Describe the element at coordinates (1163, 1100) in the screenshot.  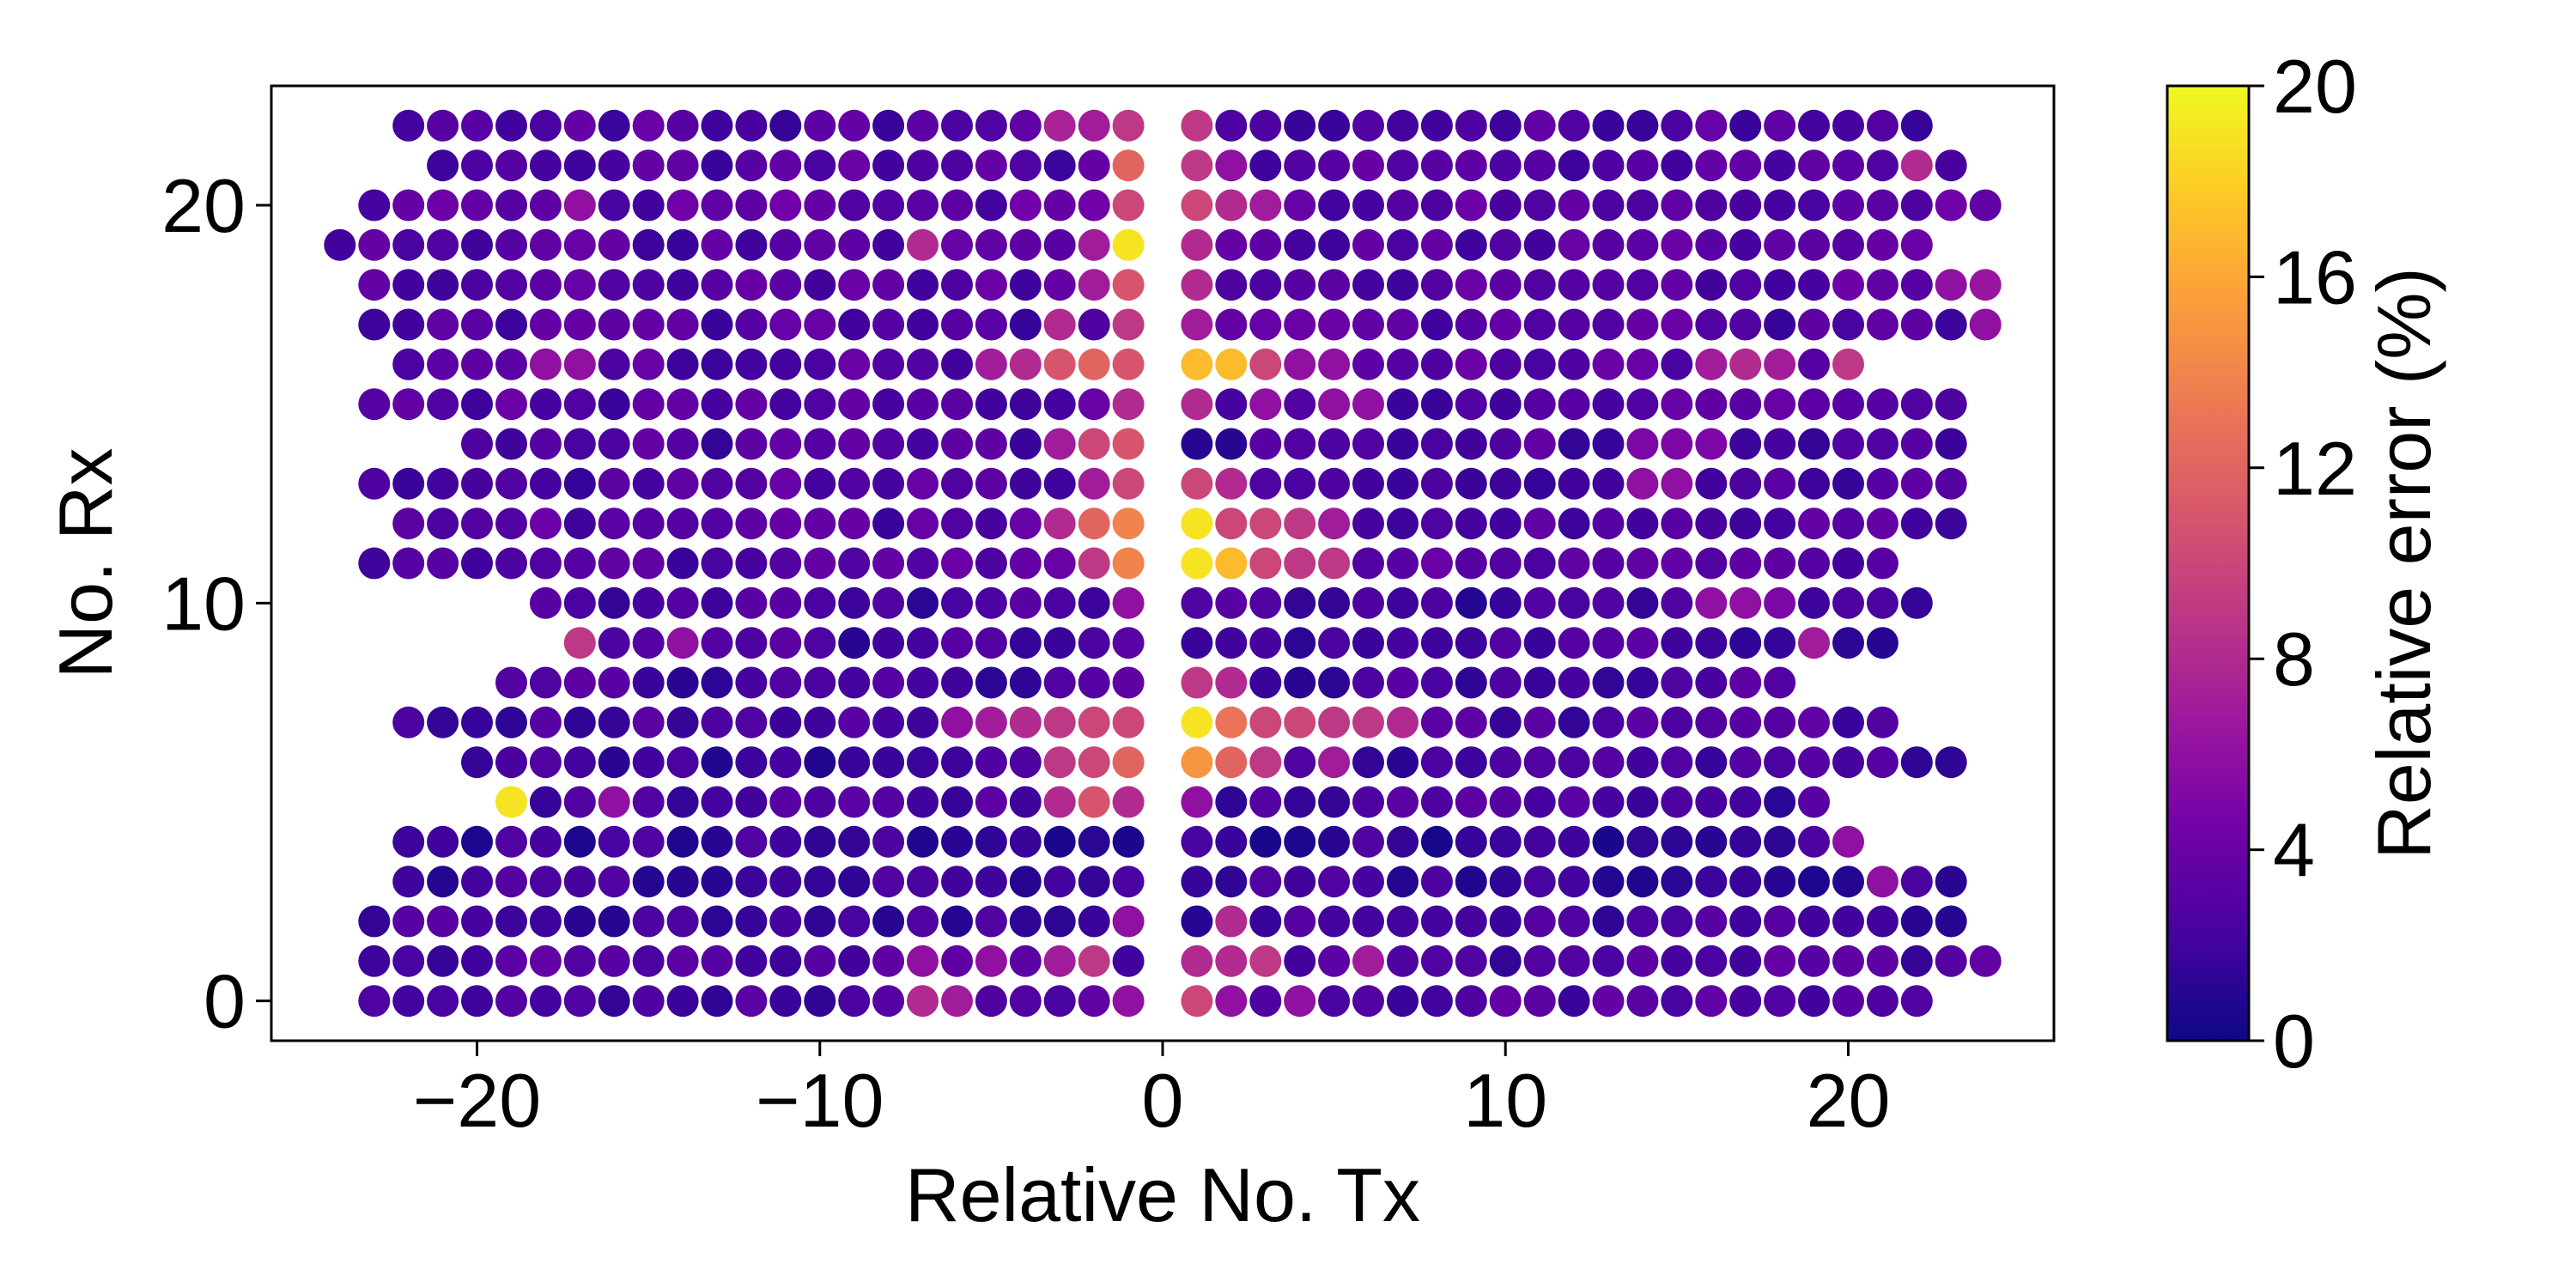
I see `x-tick-label: 0` at that location.